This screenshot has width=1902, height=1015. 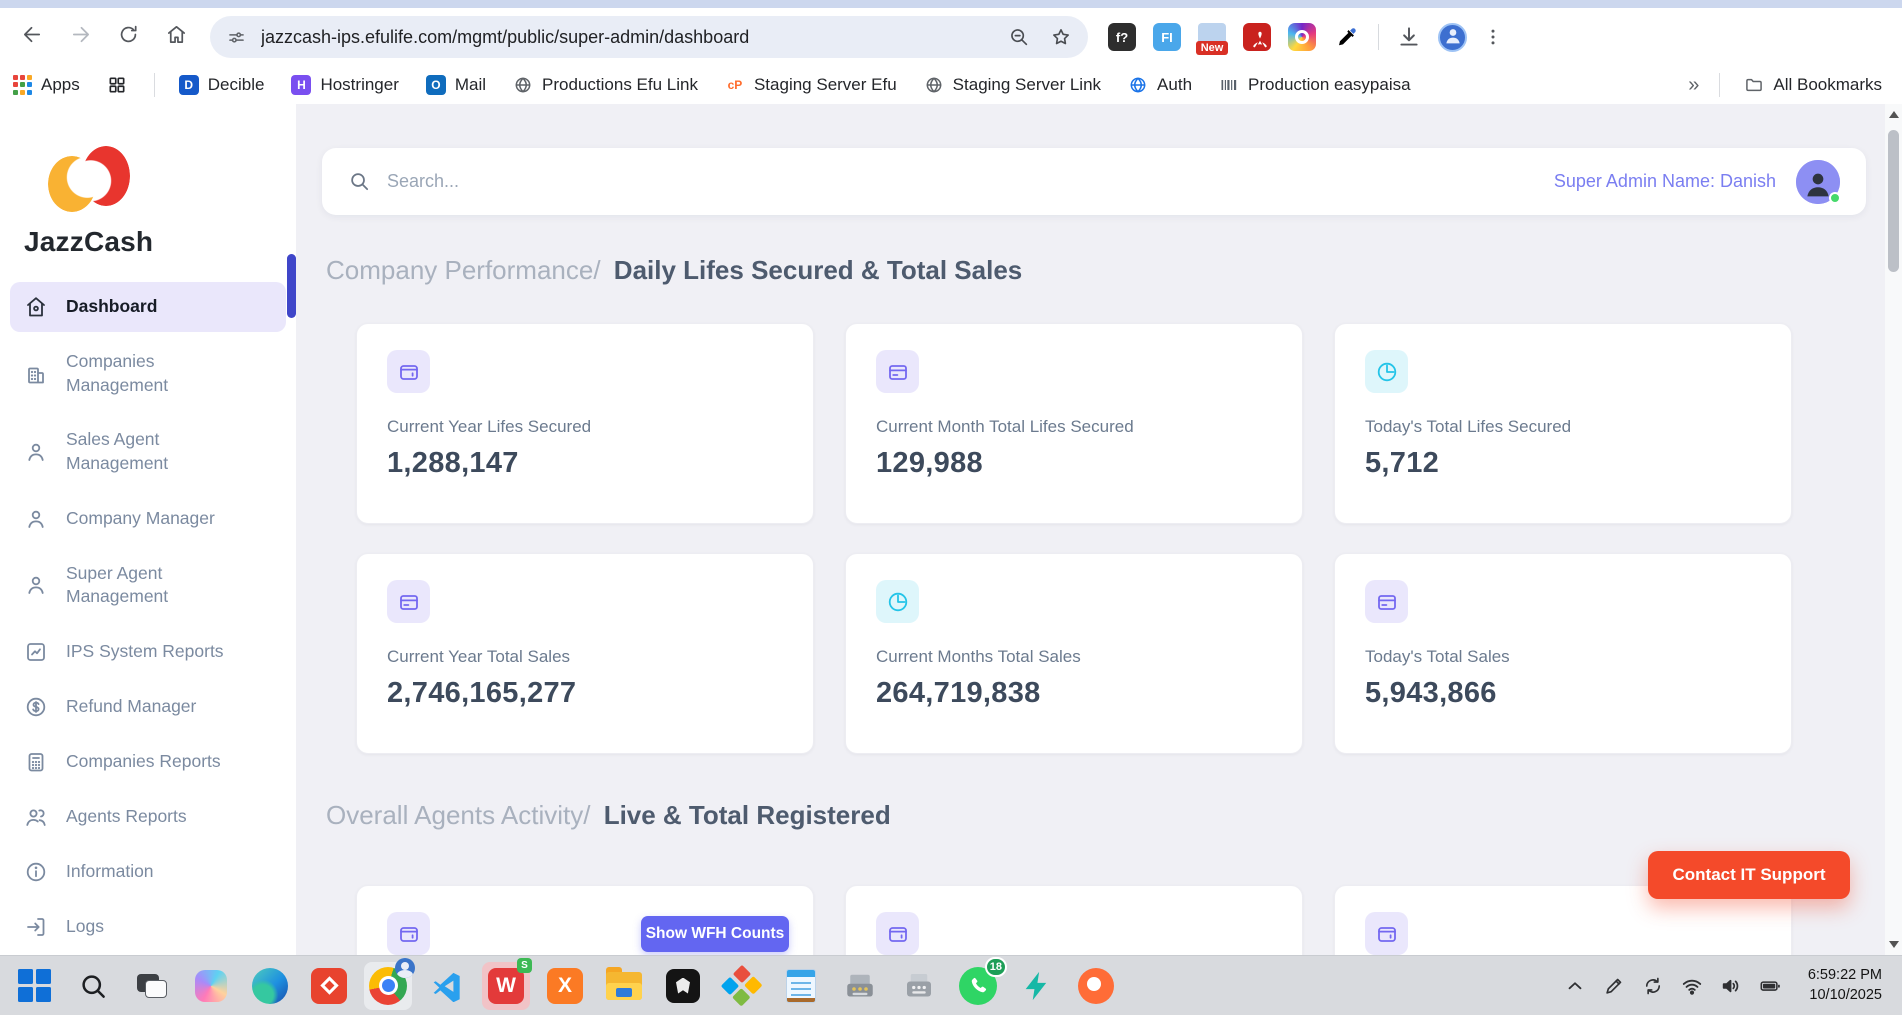 I want to click on bookmark-staging-server-efu: cP Staging Server Efu, so click(x=811, y=85).